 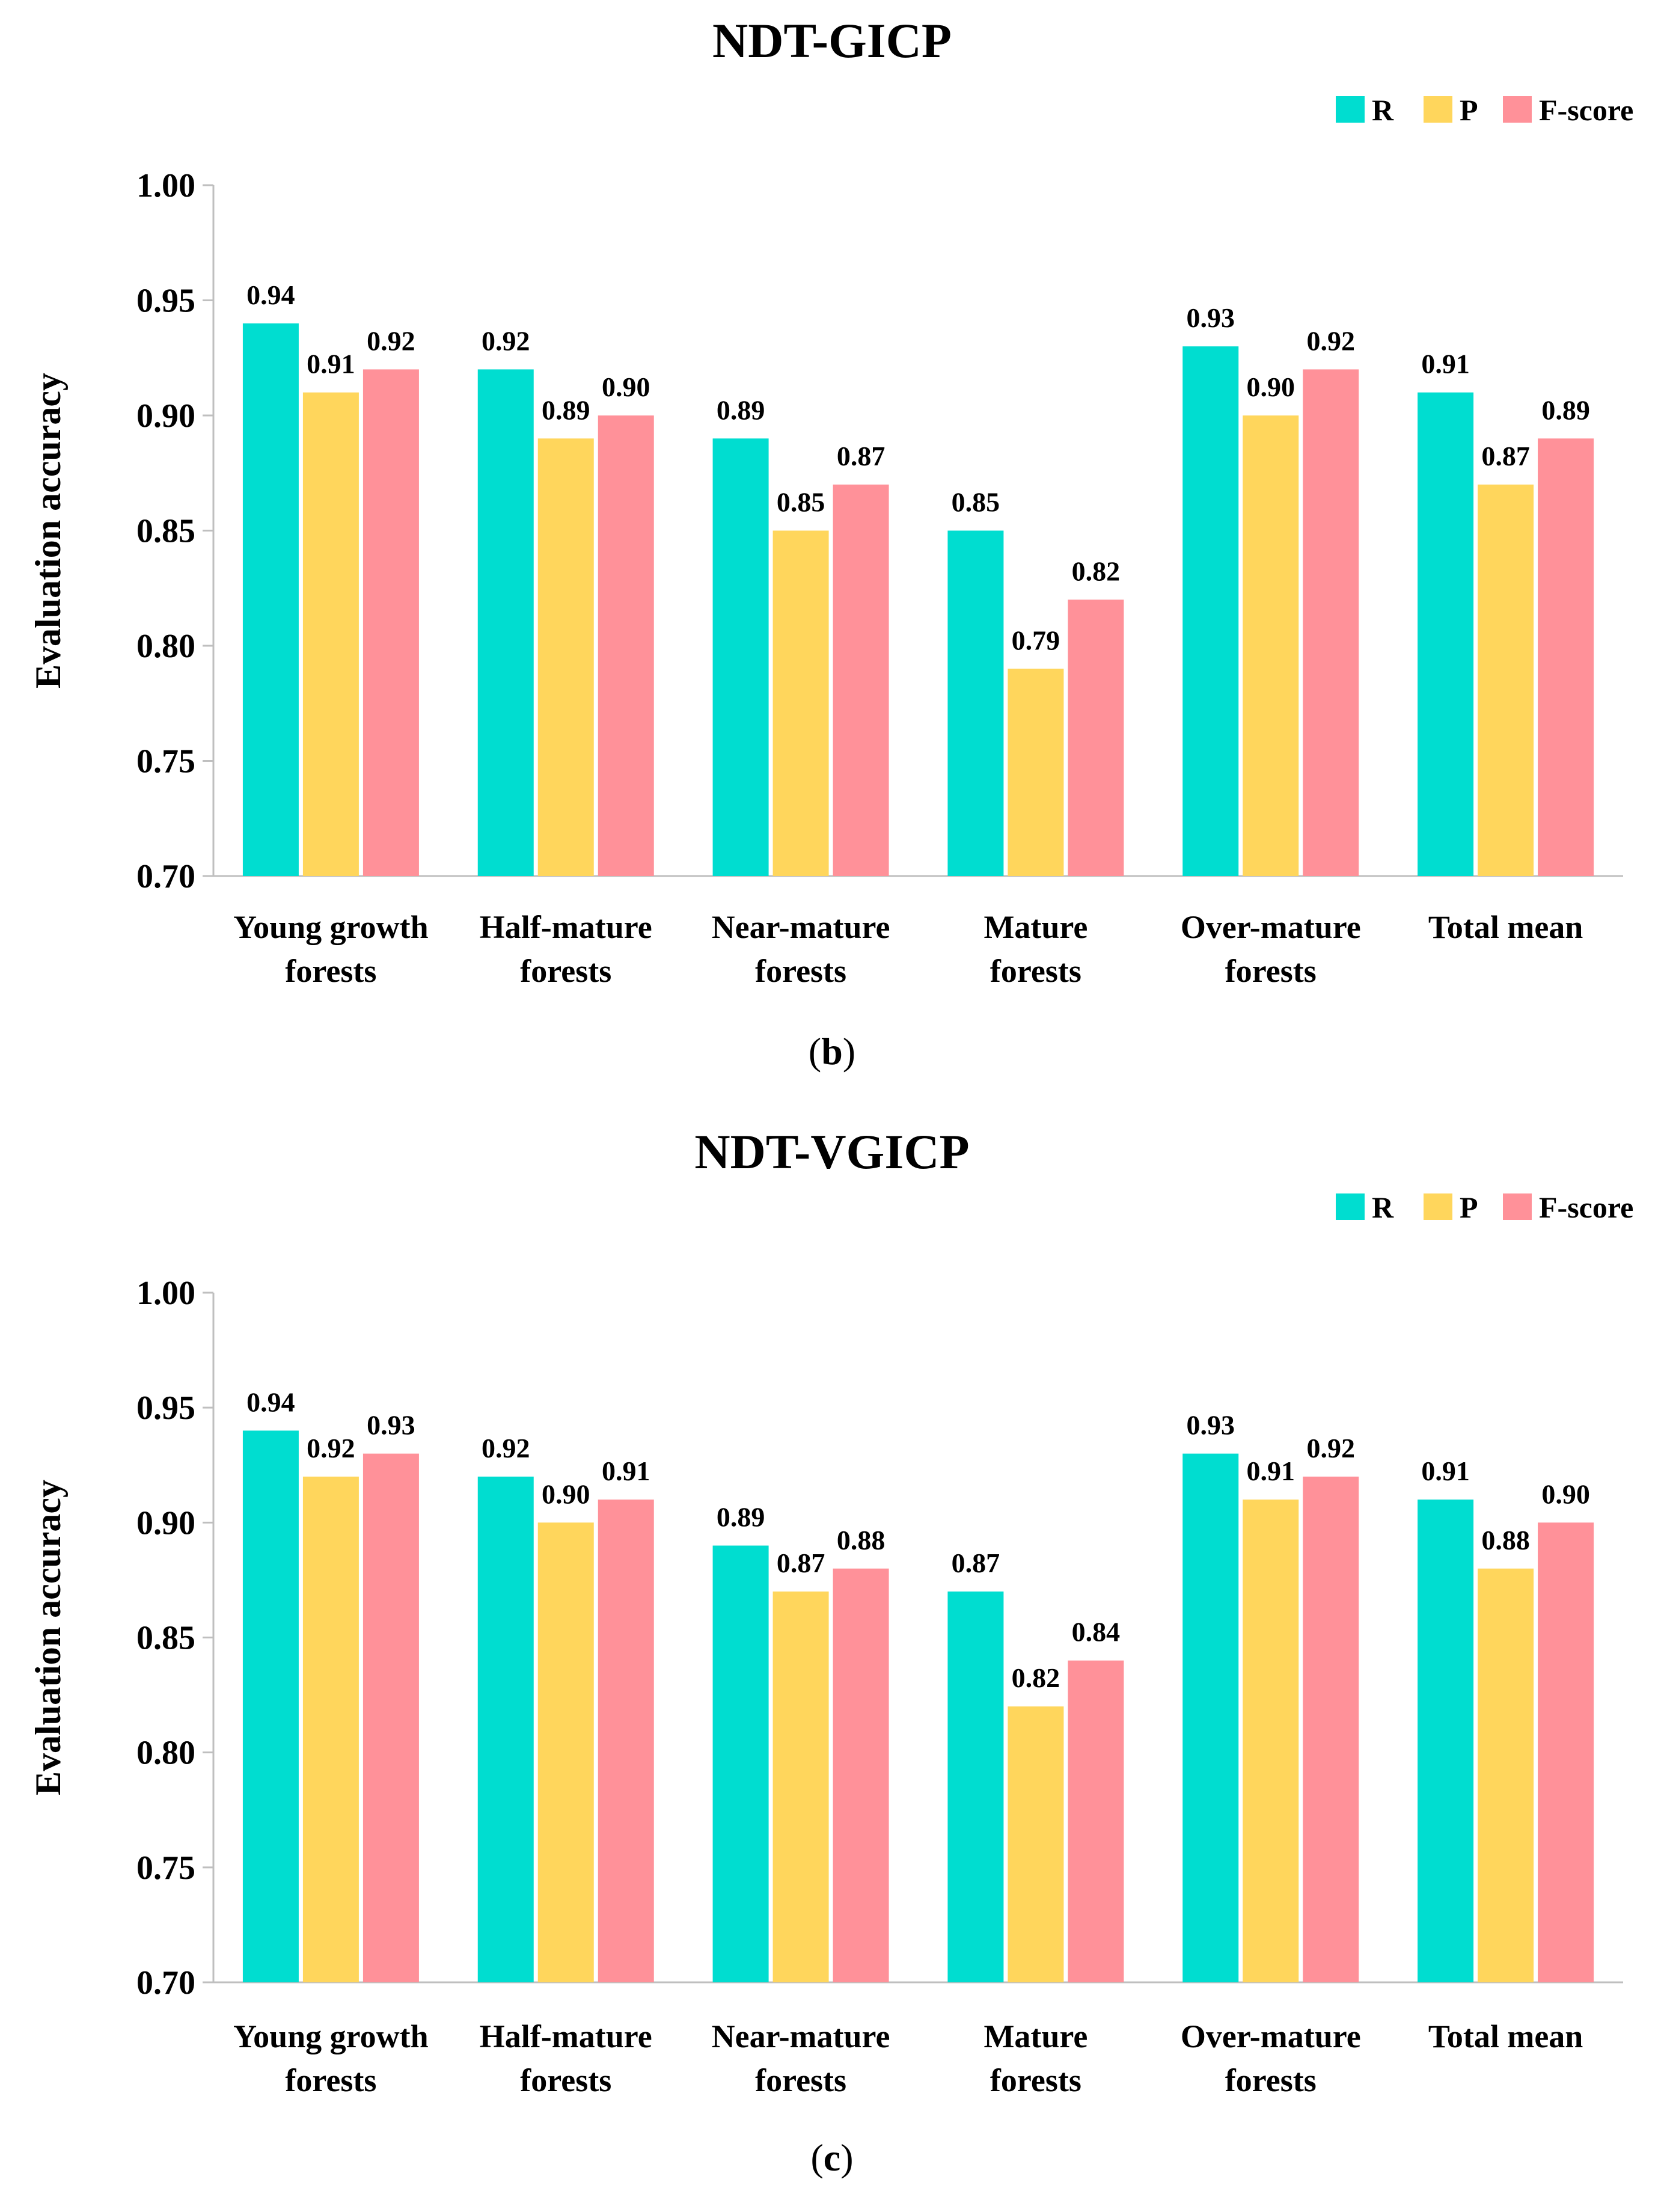 What do you see at coordinates (1586, 1207) in the screenshot?
I see `legend-label: F-score` at bounding box center [1586, 1207].